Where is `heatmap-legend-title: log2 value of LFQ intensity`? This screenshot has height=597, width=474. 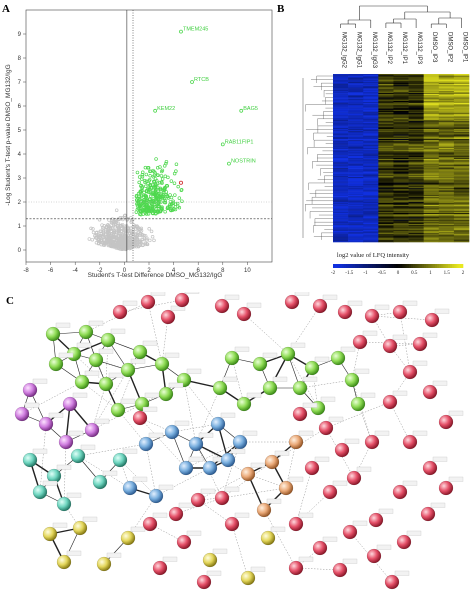 heatmap-legend-title: log2 value of LFQ intensity is located at coordinates (373, 255).